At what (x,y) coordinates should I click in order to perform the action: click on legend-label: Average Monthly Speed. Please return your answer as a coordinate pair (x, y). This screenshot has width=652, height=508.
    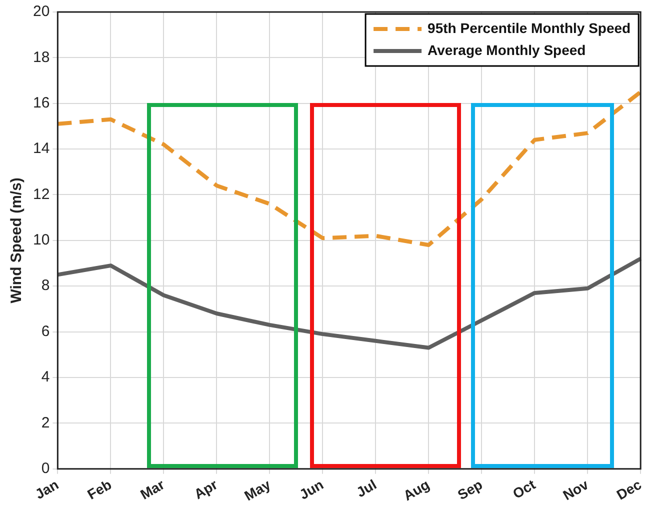
    Looking at the image, I should click on (507, 50).